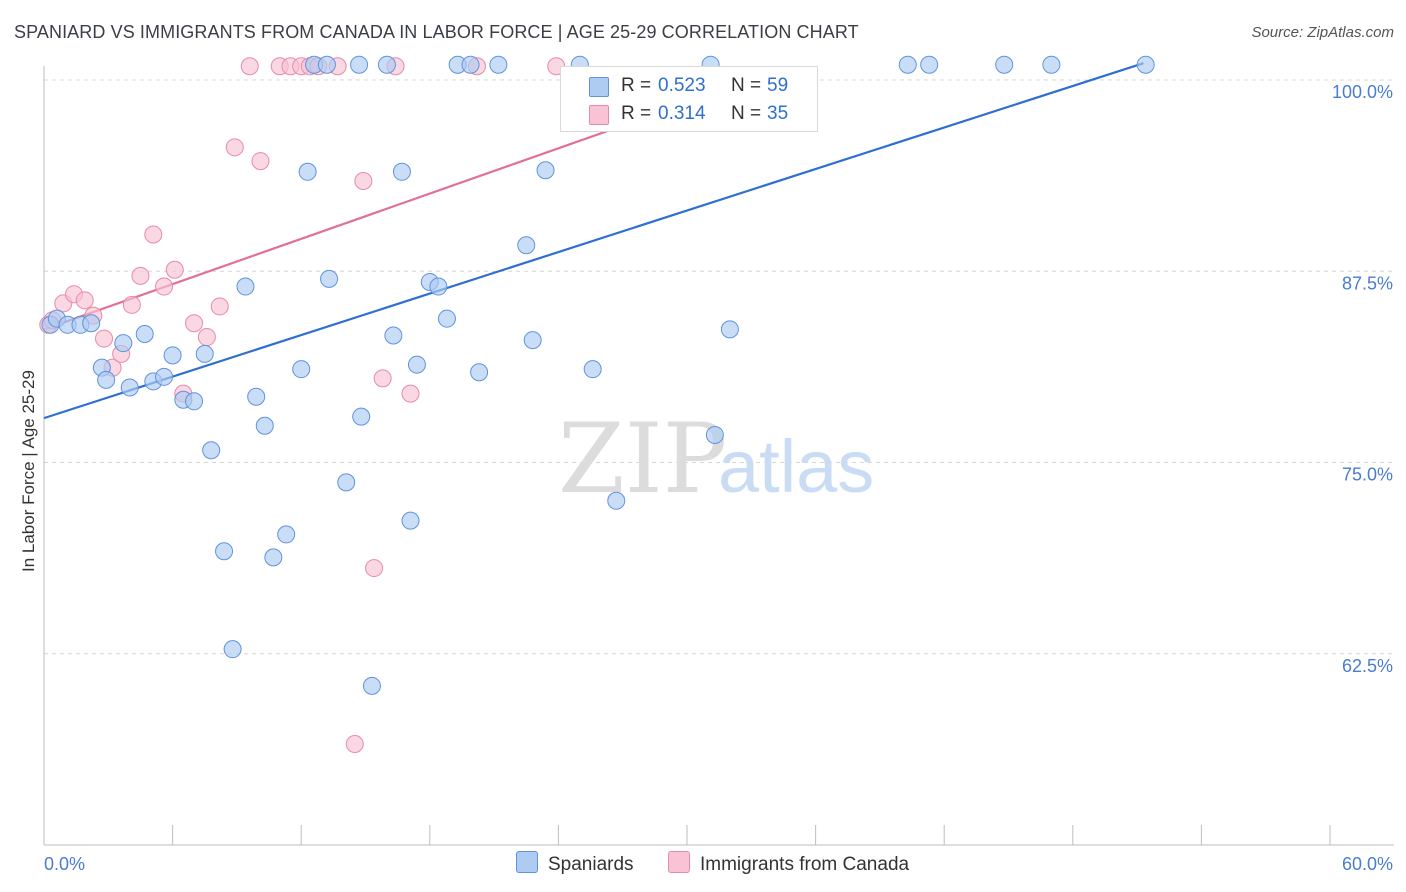 Image resolution: width=1406 pixels, height=892 pixels. I want to click on watermark: ZIP atlas, so click(716, 459).